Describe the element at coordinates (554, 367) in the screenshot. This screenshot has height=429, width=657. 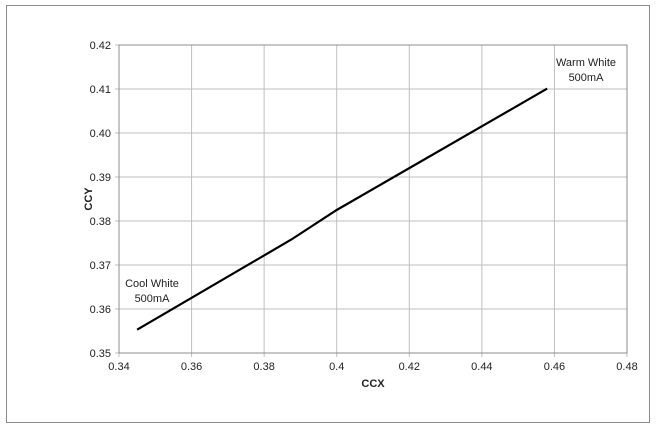
I see `x-tick-label: 0.46` at that location.